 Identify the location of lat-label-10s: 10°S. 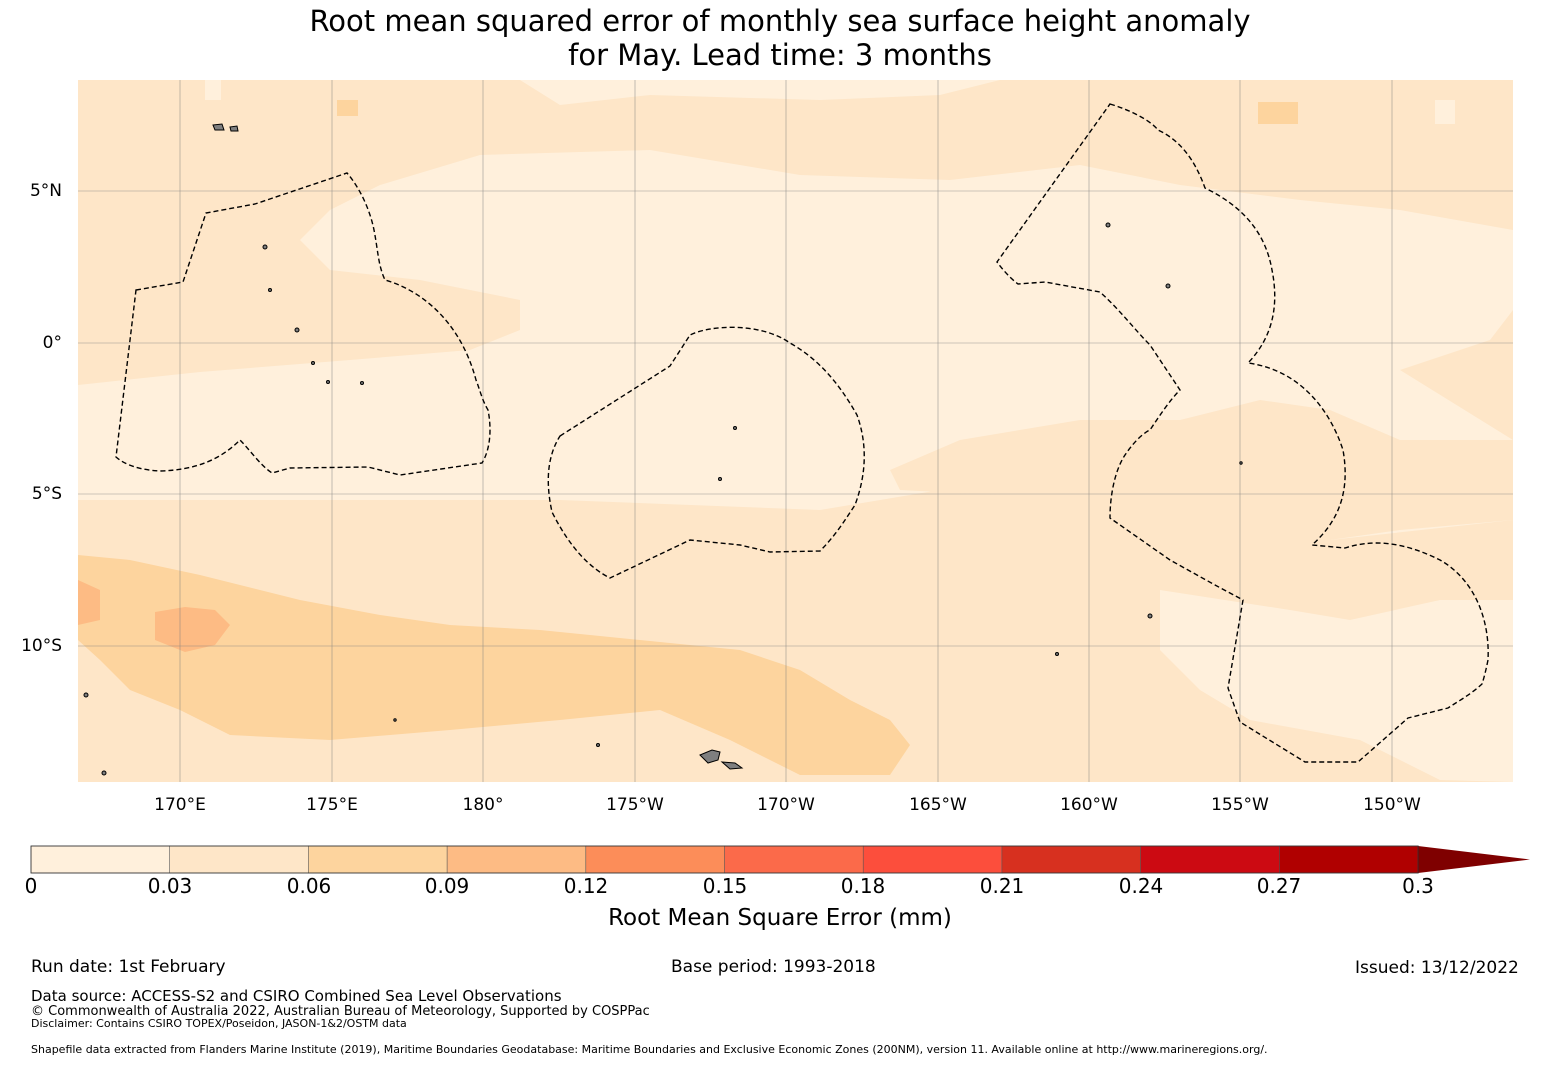
(41, 646).